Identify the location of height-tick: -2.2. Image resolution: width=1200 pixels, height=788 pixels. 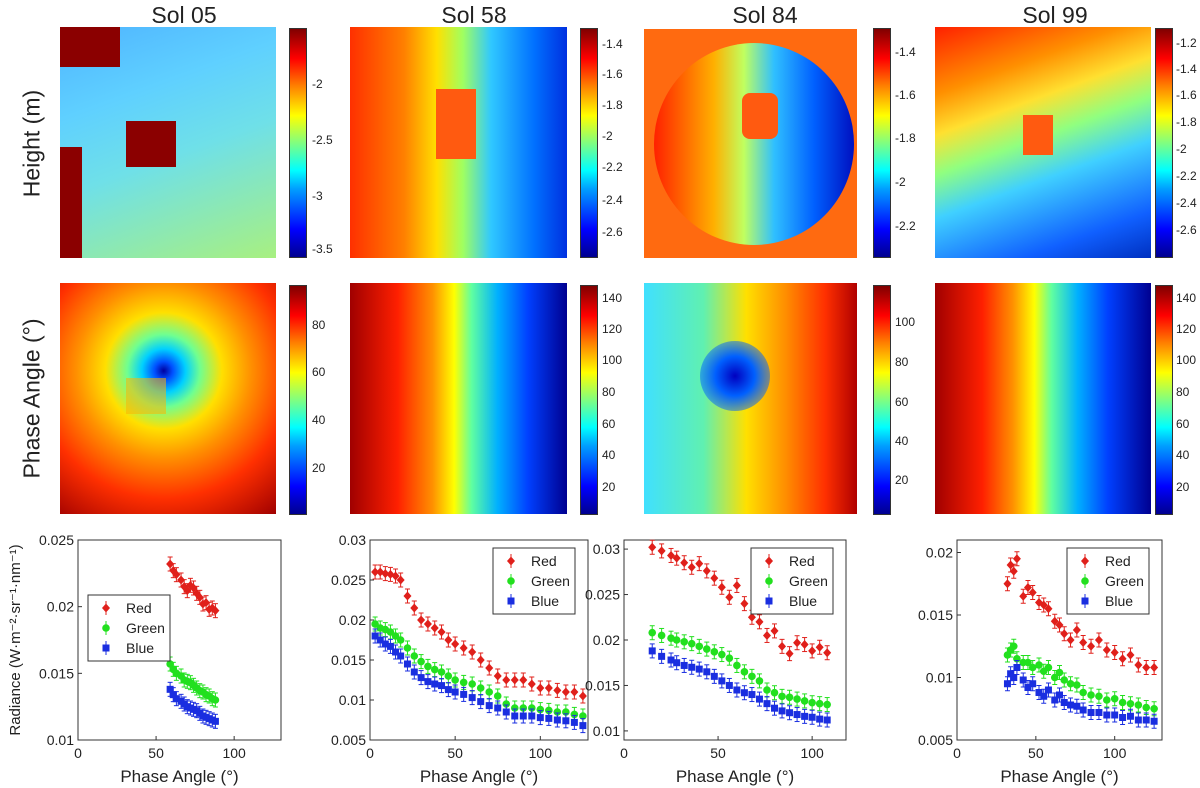
(905, 226).